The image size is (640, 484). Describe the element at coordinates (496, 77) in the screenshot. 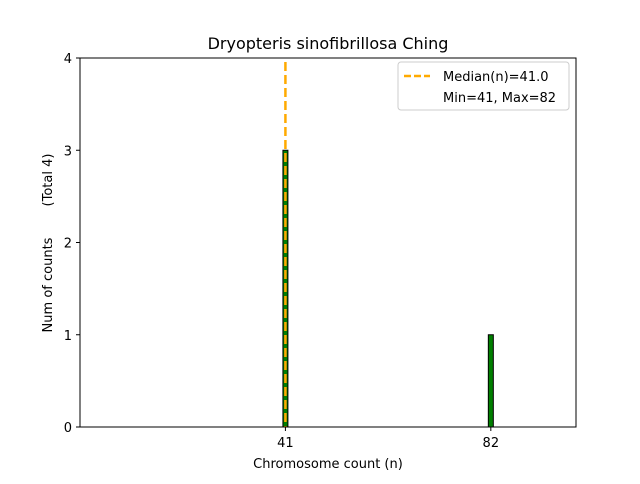

I see `legend-median-label: Median(n)=41.0` at that location.